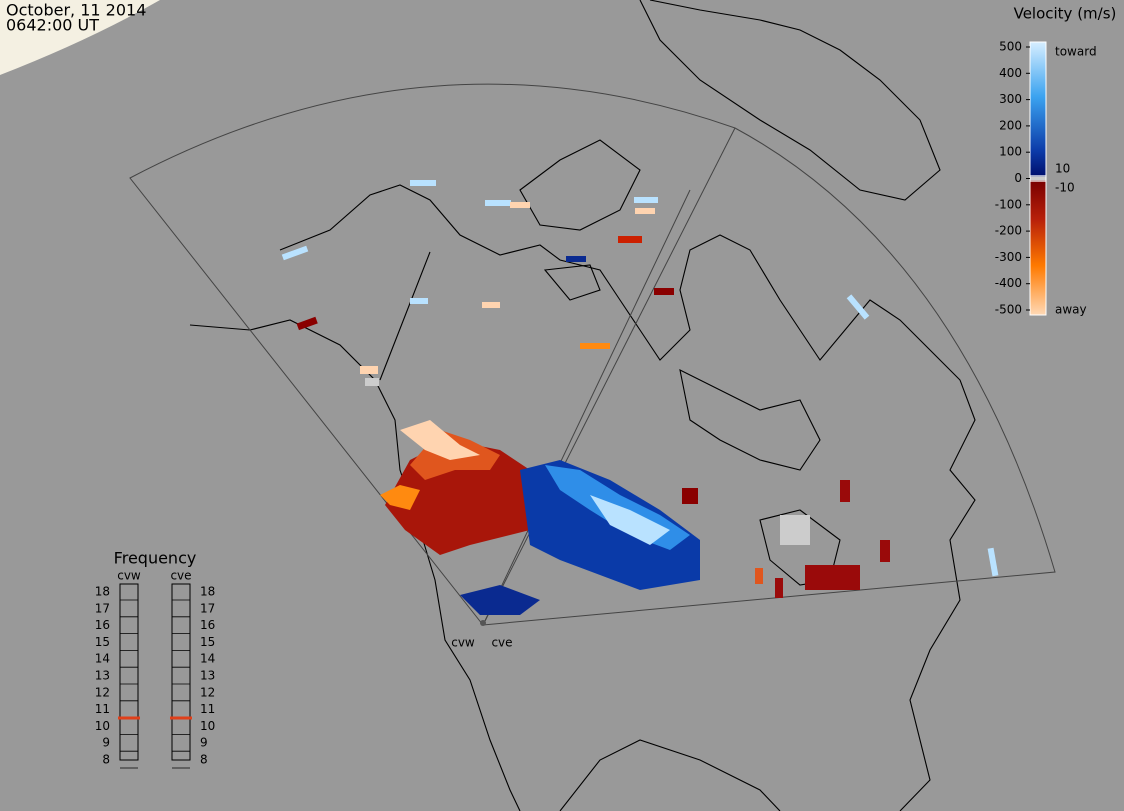 This screenshot has width=1124, height=811. I want to click on station-dot, so click(483, 623).